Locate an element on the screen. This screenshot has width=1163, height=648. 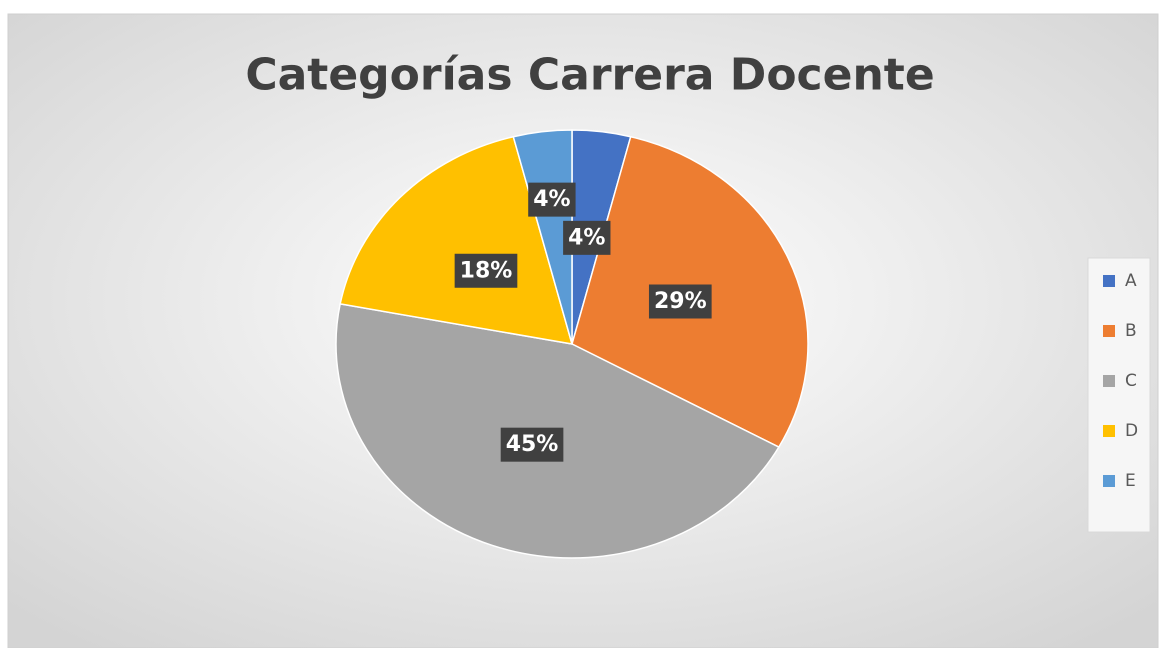
data-label: 45% is located at coordinates (532, 444).